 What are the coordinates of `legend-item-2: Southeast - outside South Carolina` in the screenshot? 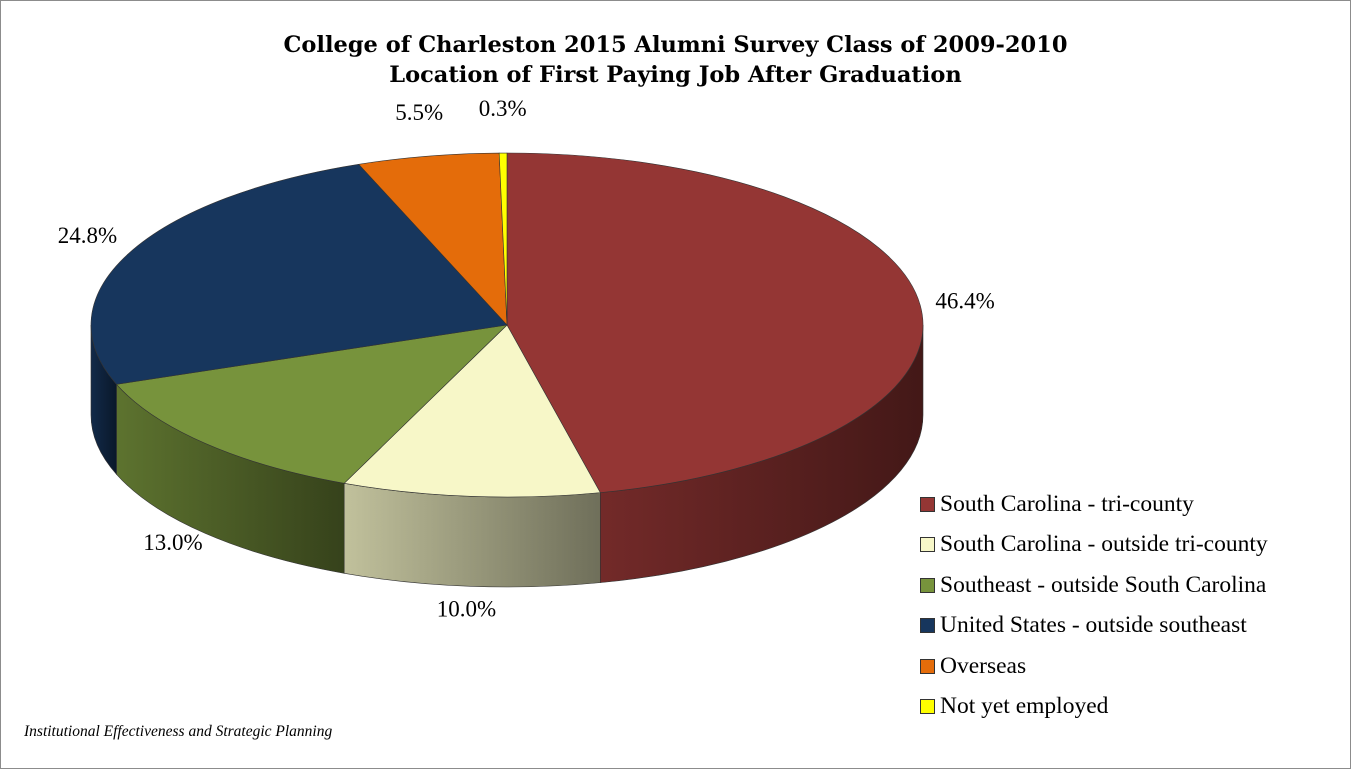 It's located at (1094, 585).